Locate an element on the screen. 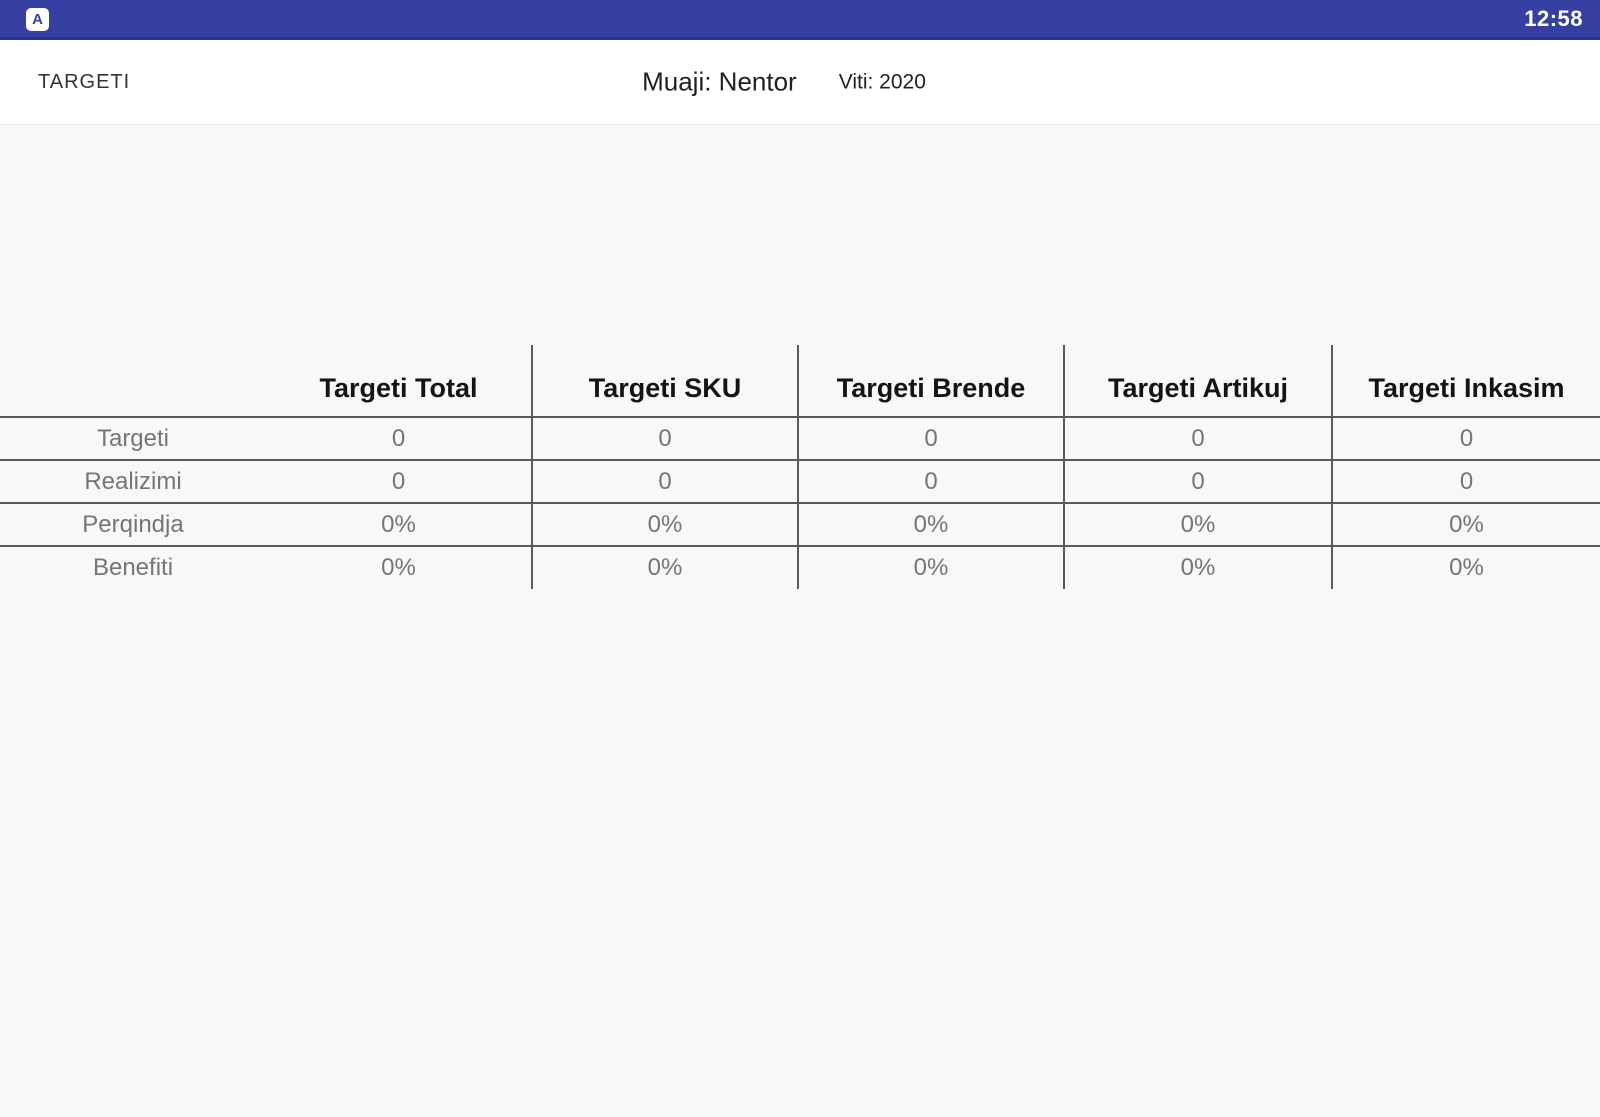 The height and width of the screenshot is (1117, 1600). table-row-realizimi: Realizimi 0 0 0 0 0 is located at coordinates (800, 481).